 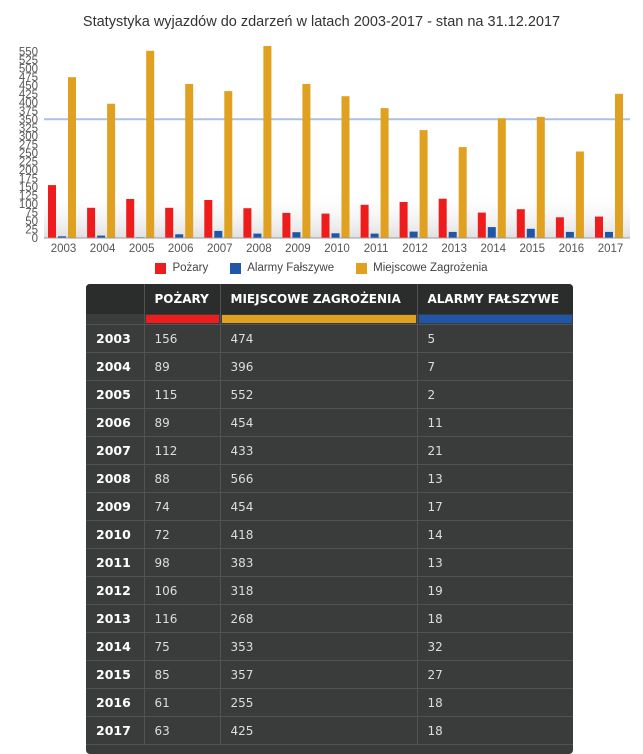 I want to click on value-cell: 115, so click(x=182, y=394).